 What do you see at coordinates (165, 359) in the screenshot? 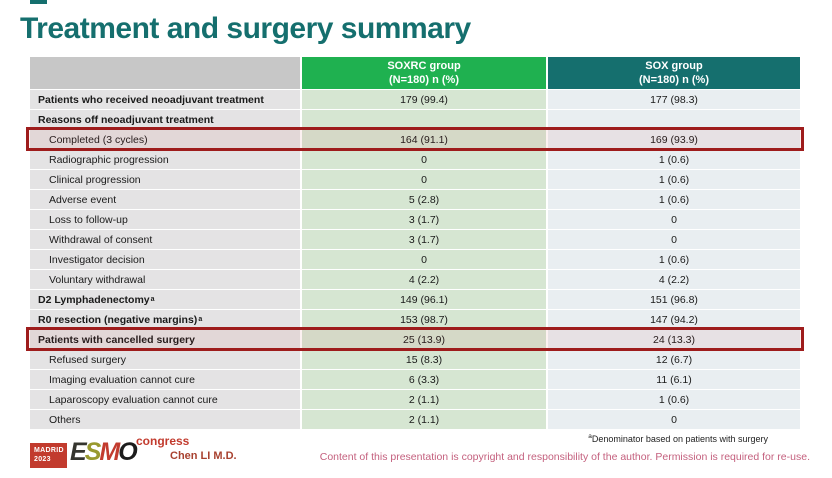
I see `row-label: Refused surgery` at bounding box center [165, 359].